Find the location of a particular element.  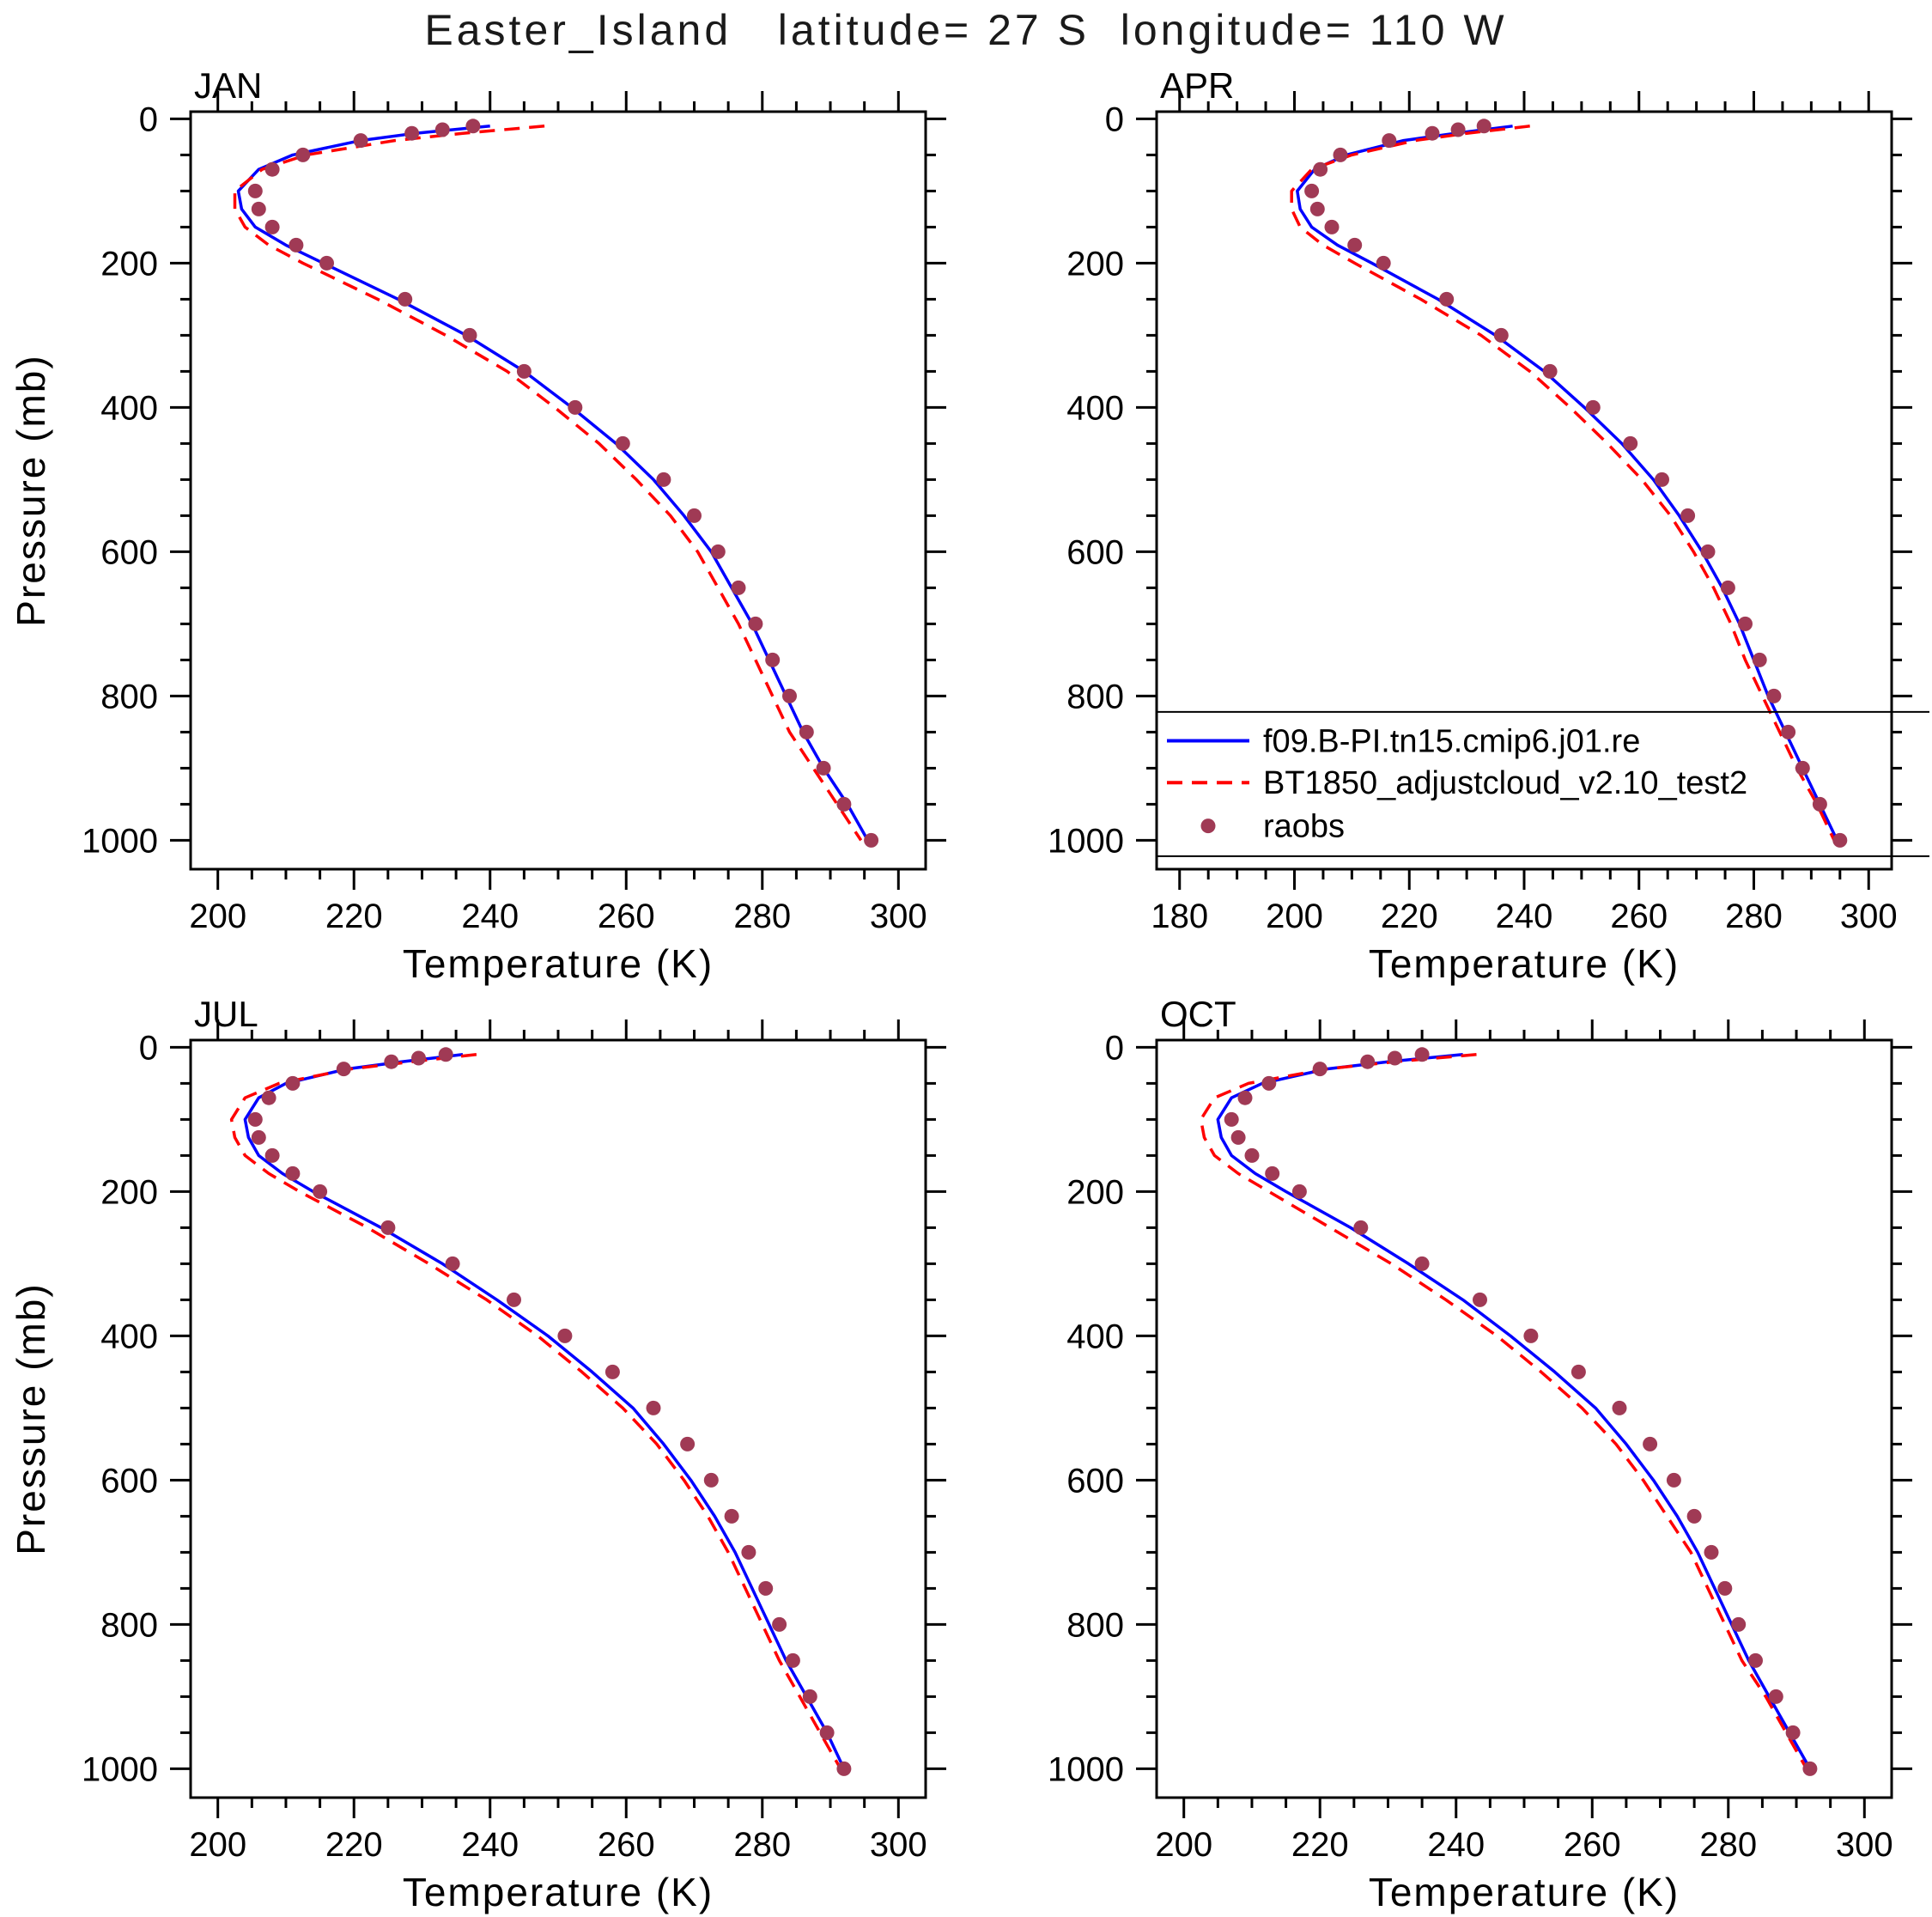

x-tick-label: 240 is located at coordinates (1524, 916).